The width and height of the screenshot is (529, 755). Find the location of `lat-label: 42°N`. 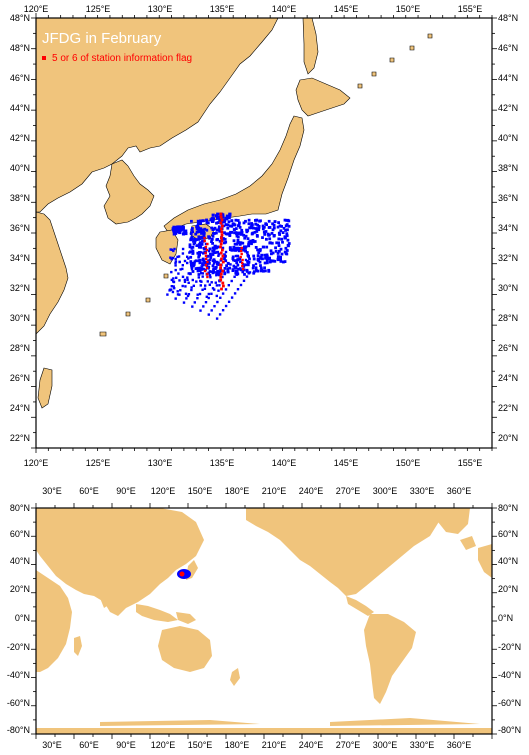

lat-label: 42°N is located at coordinates (508, 108).